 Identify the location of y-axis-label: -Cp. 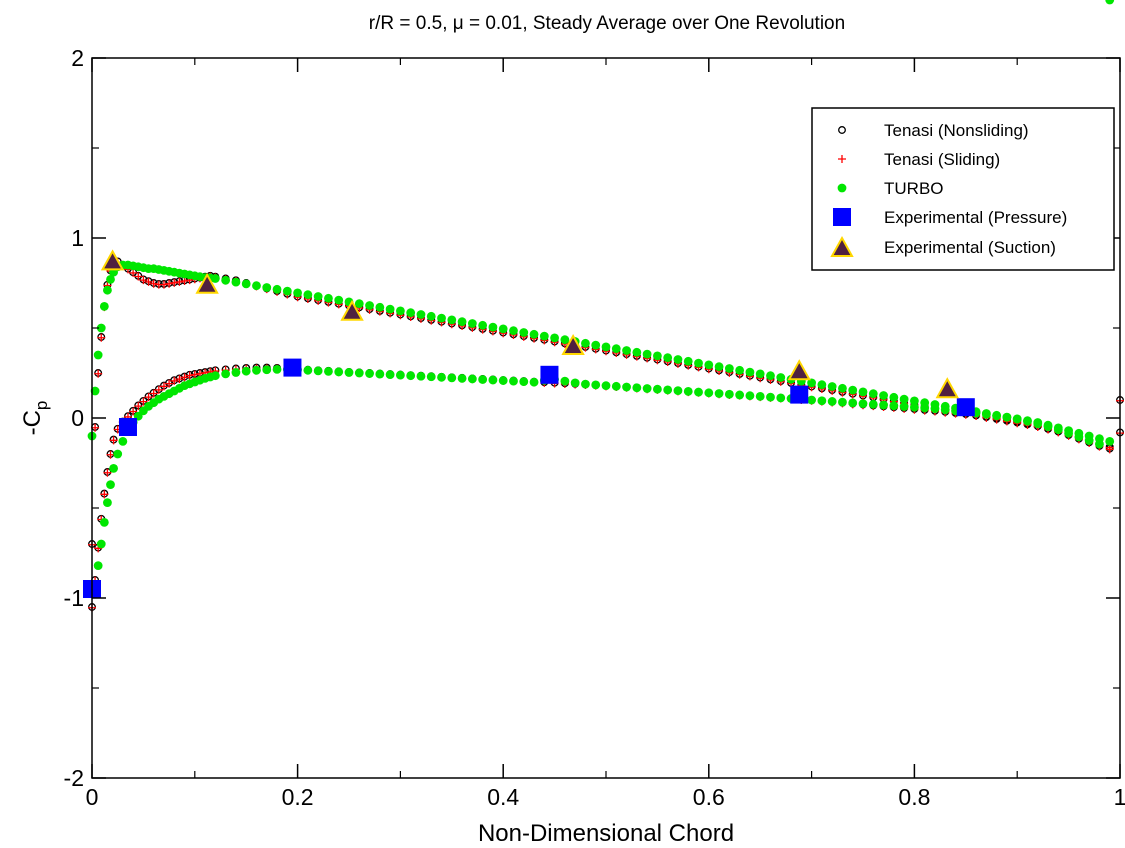
(35, 418).